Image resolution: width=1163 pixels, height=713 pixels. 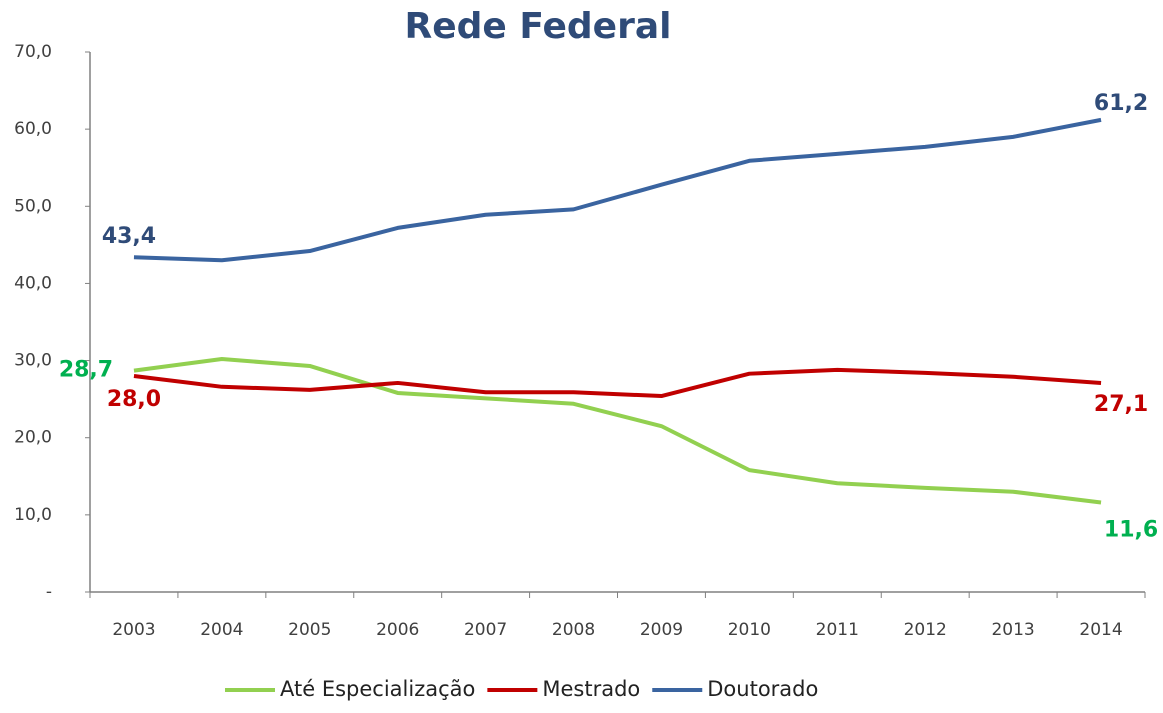 What do you see at coordinates (1131, 530) in the screenshot?
I see `data-label: 11,6` at bounding box center [1131, 530].